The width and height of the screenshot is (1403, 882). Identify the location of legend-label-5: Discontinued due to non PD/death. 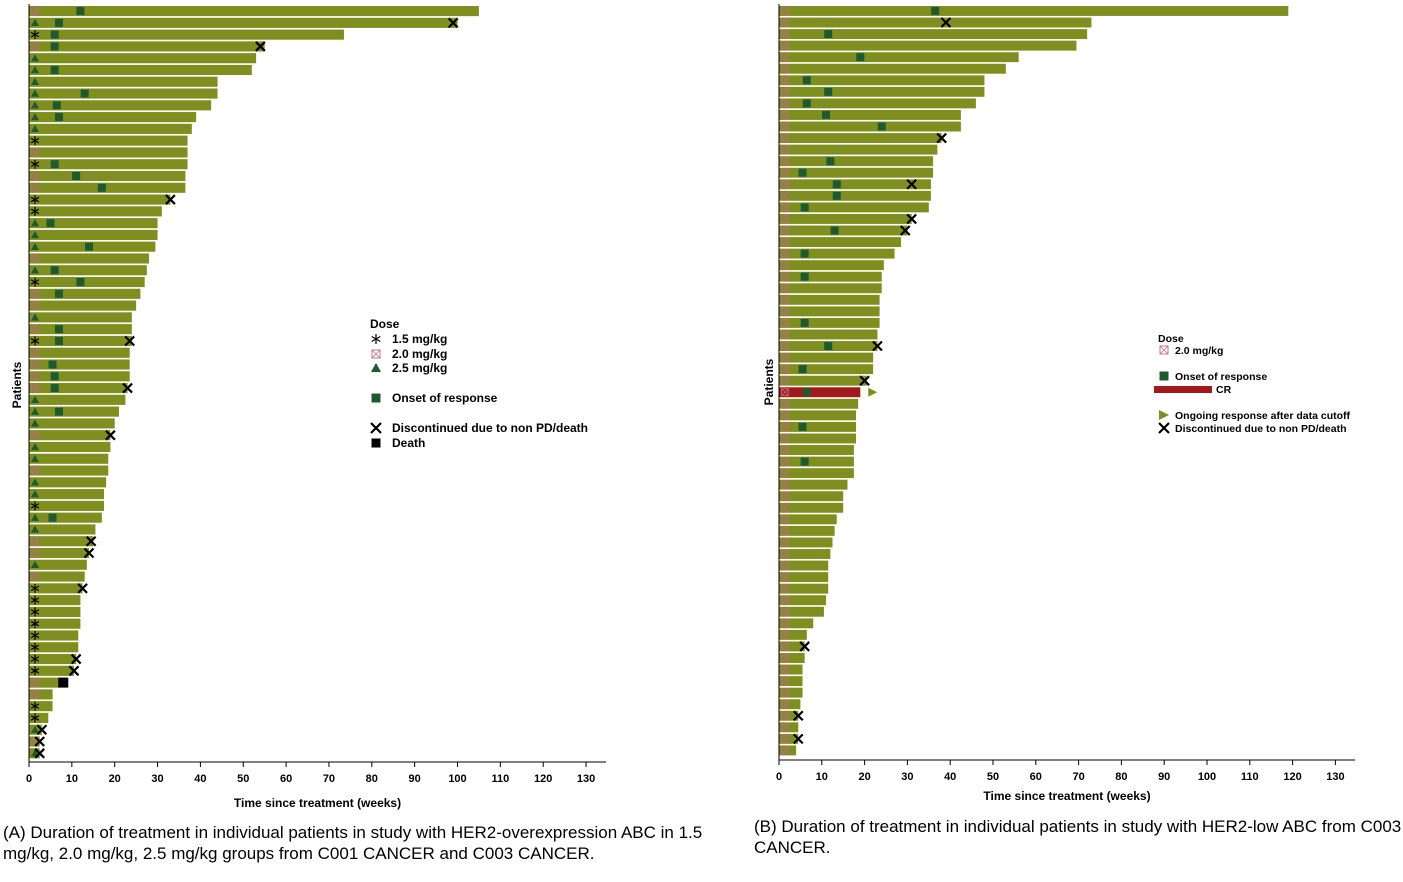
(1261, 429).